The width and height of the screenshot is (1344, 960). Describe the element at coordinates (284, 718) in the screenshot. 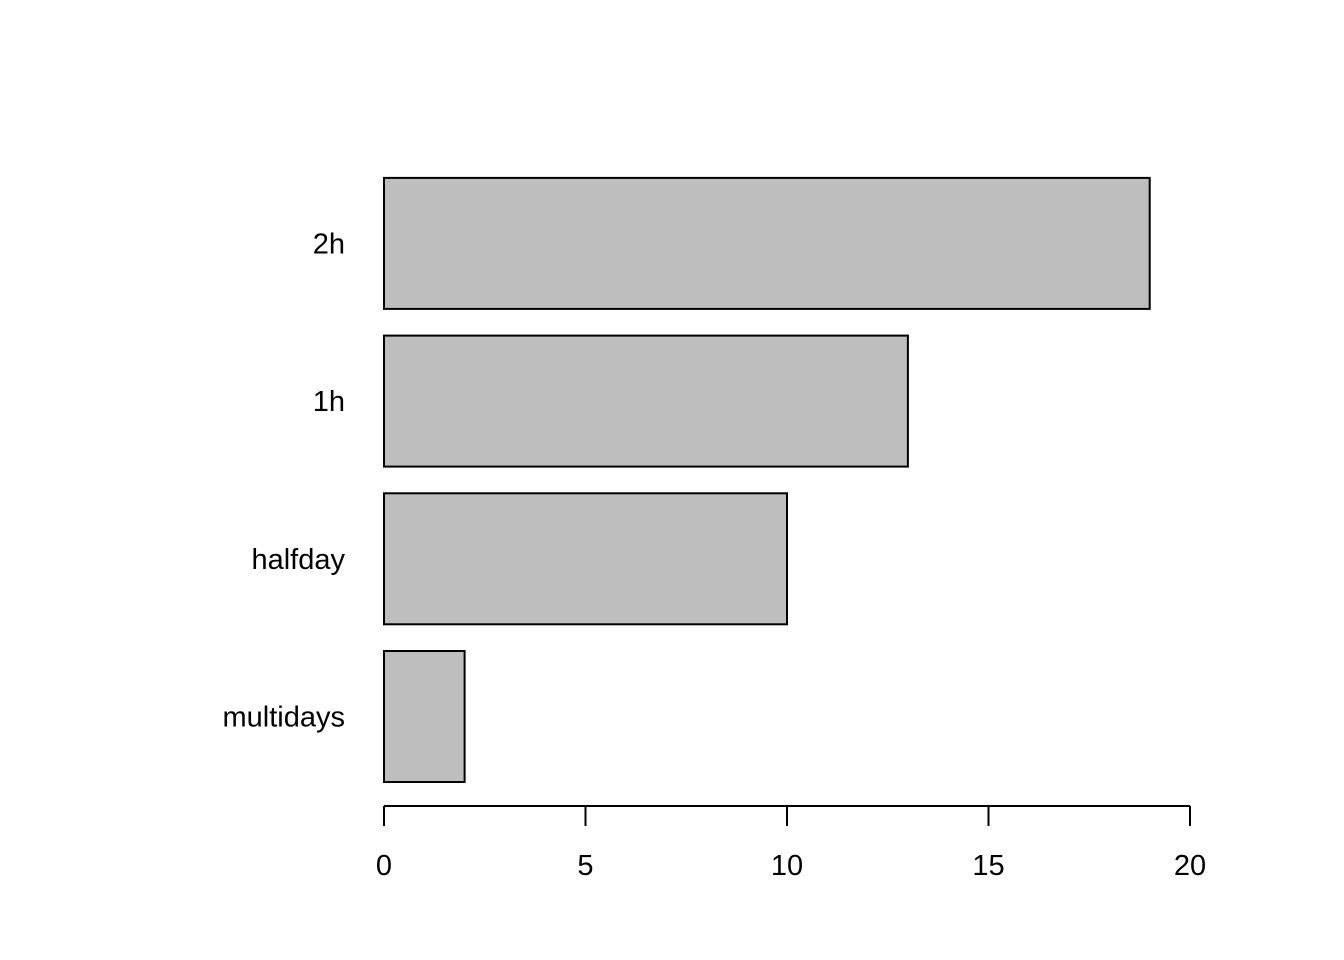

I see `category-label-multidays: multidays` at that location.